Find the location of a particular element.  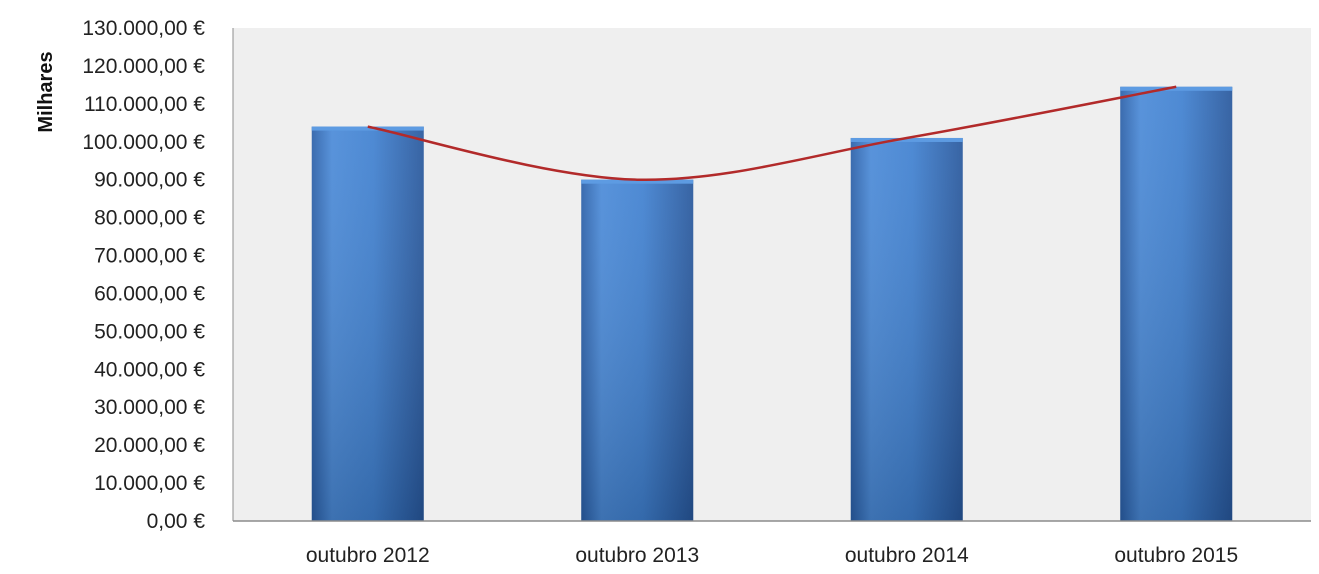

x-category-label: outubro 2013 is located at coordinates (637, 555).